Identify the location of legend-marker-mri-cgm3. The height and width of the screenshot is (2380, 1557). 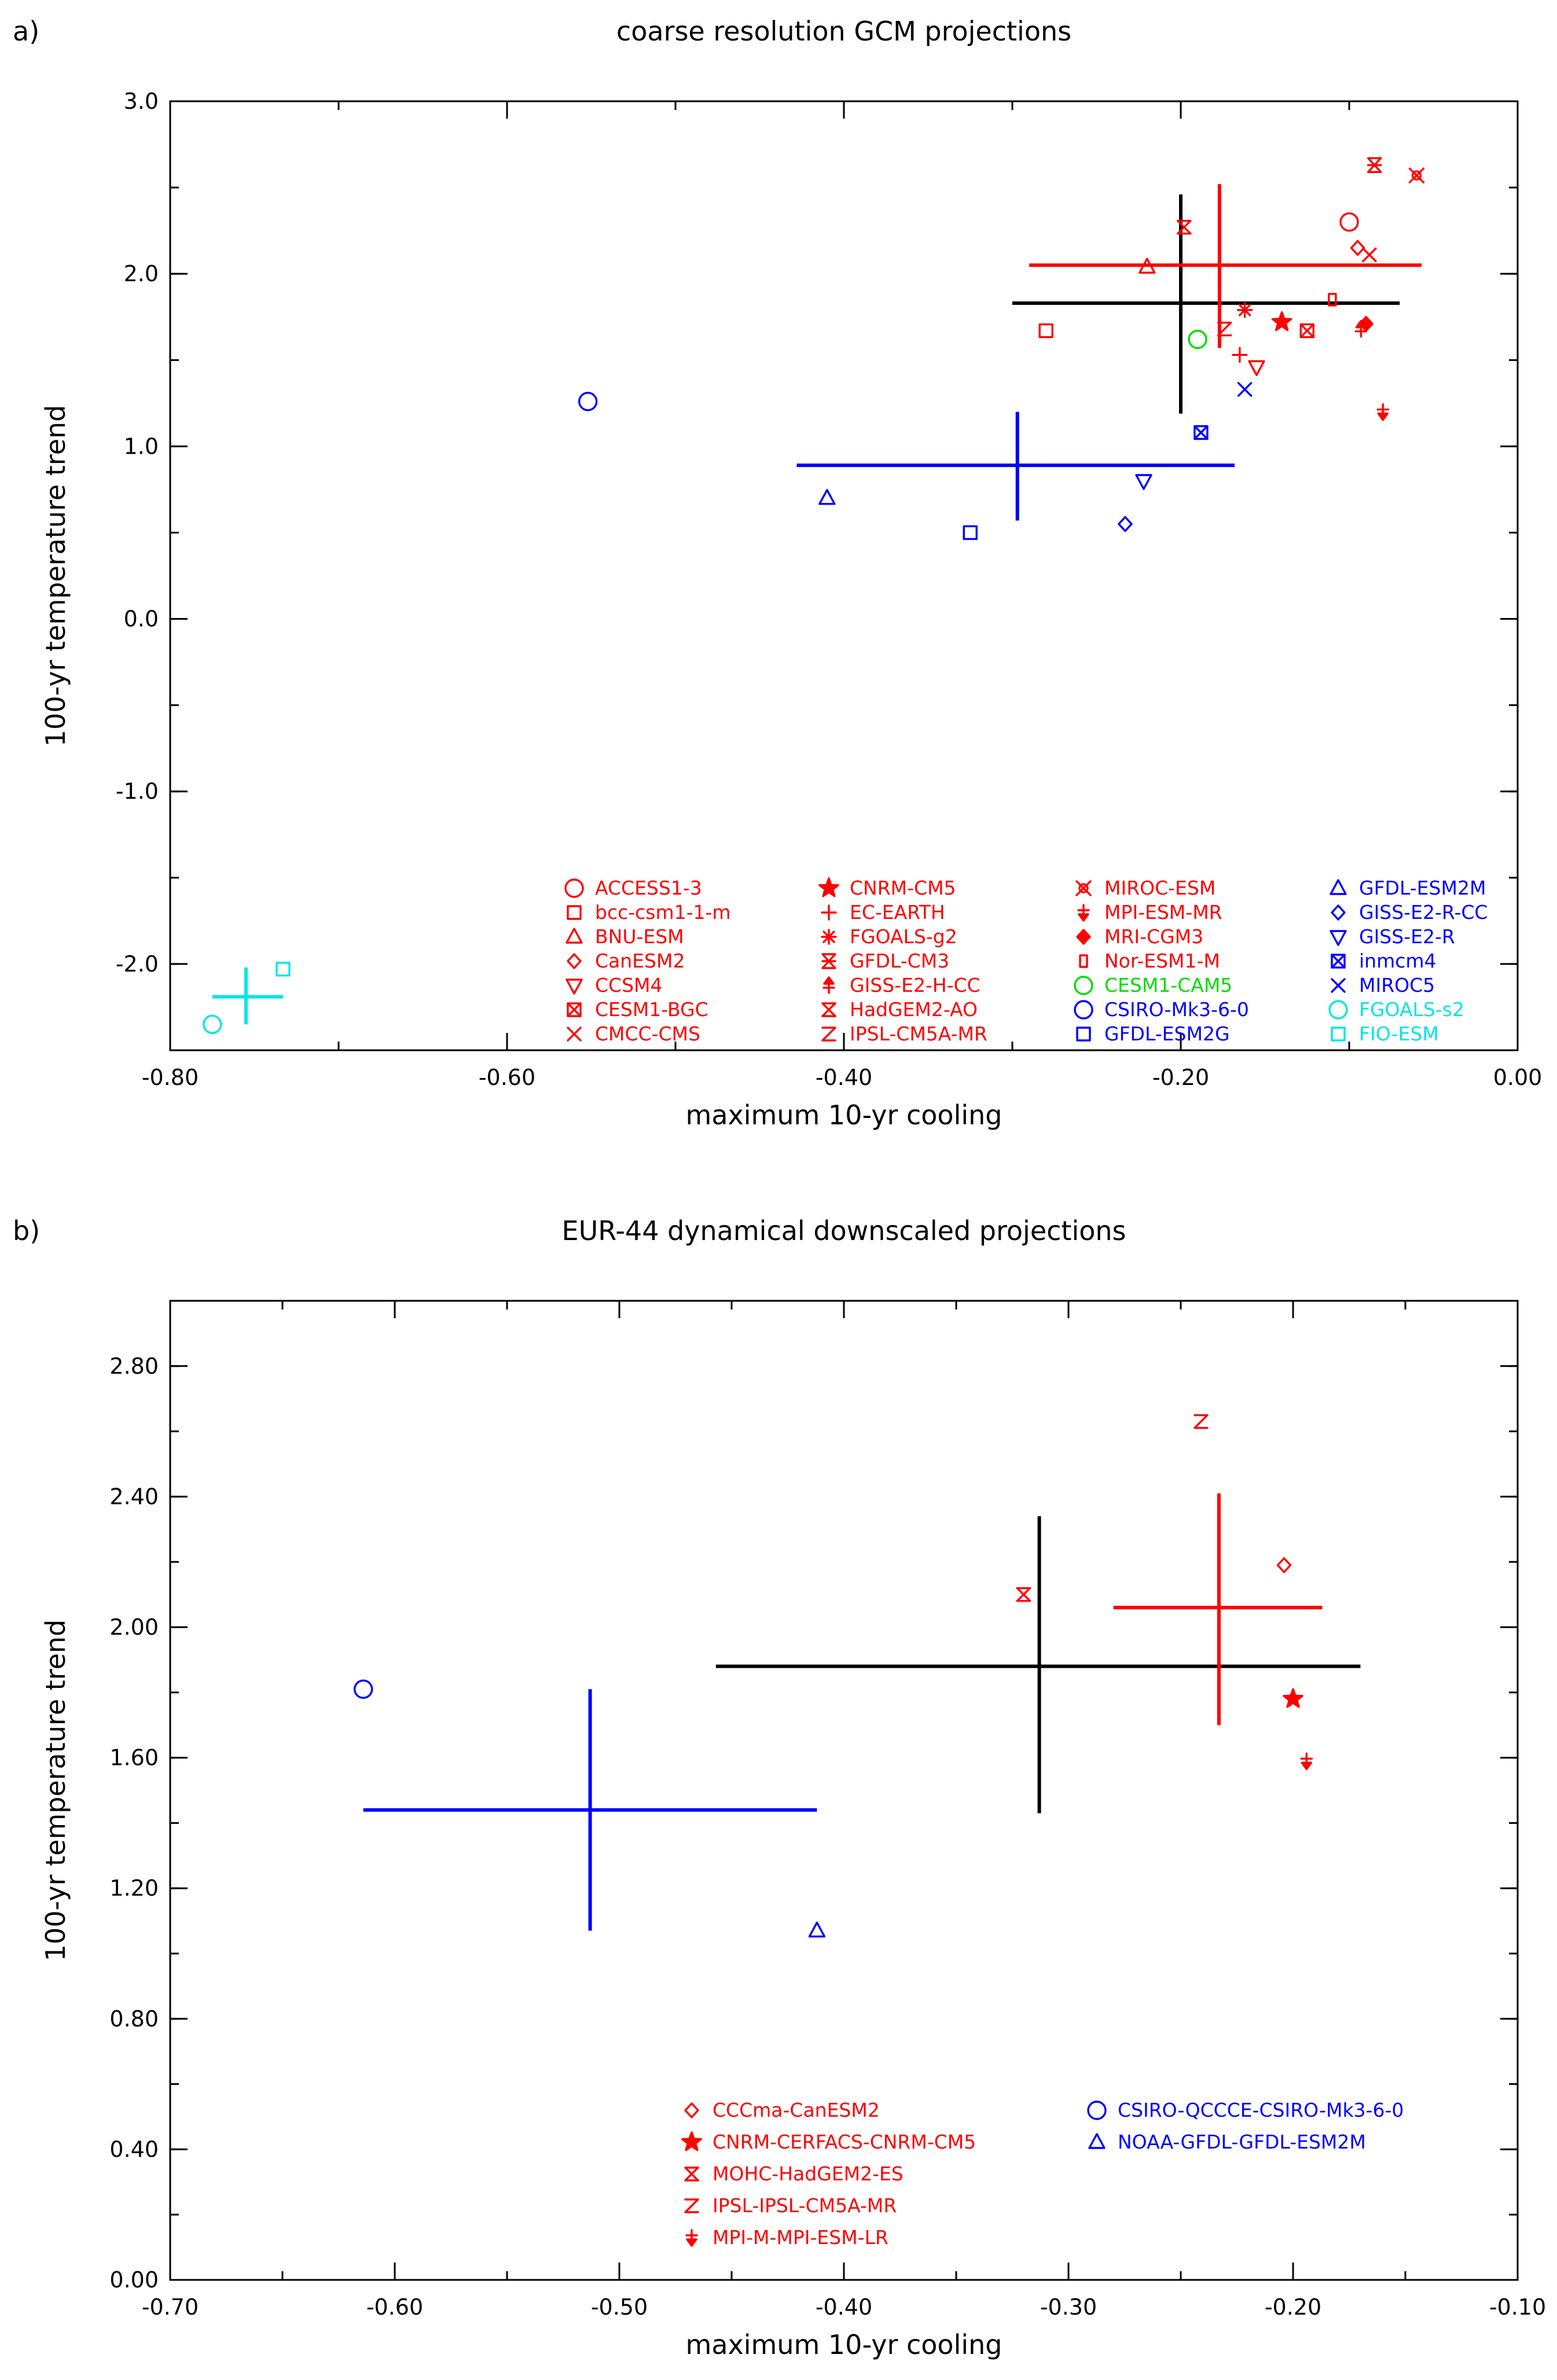
(1083, 937).